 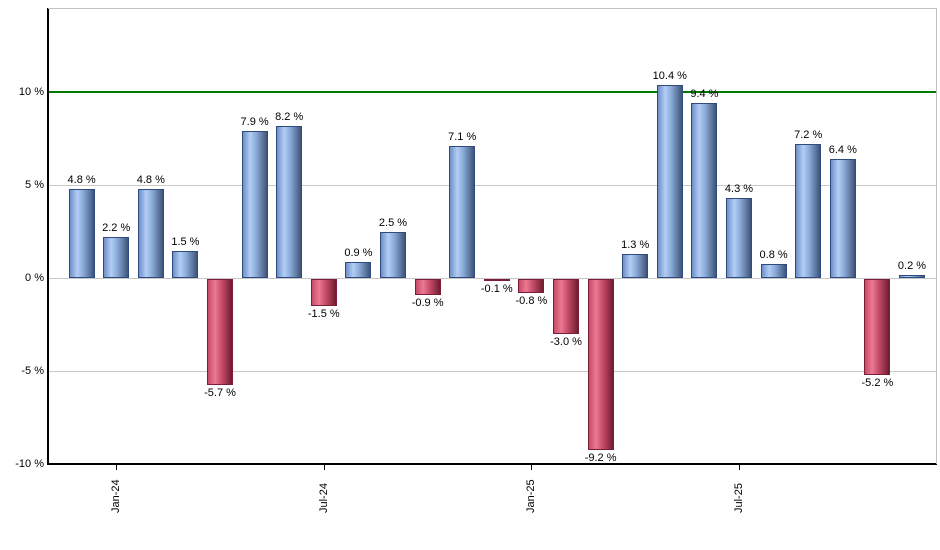 I want to click on threshold-line, so click(x=493, y=92).